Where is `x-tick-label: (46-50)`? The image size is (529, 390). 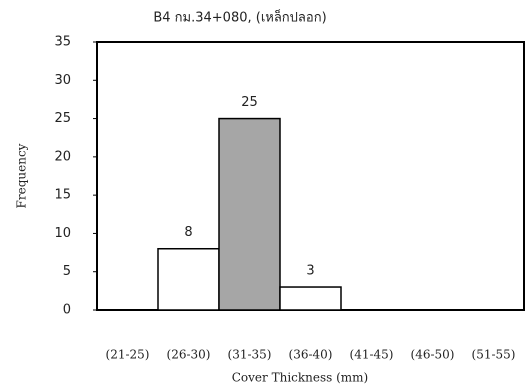
x-tick-label: (46-50) is located at coordinates (433, 355).